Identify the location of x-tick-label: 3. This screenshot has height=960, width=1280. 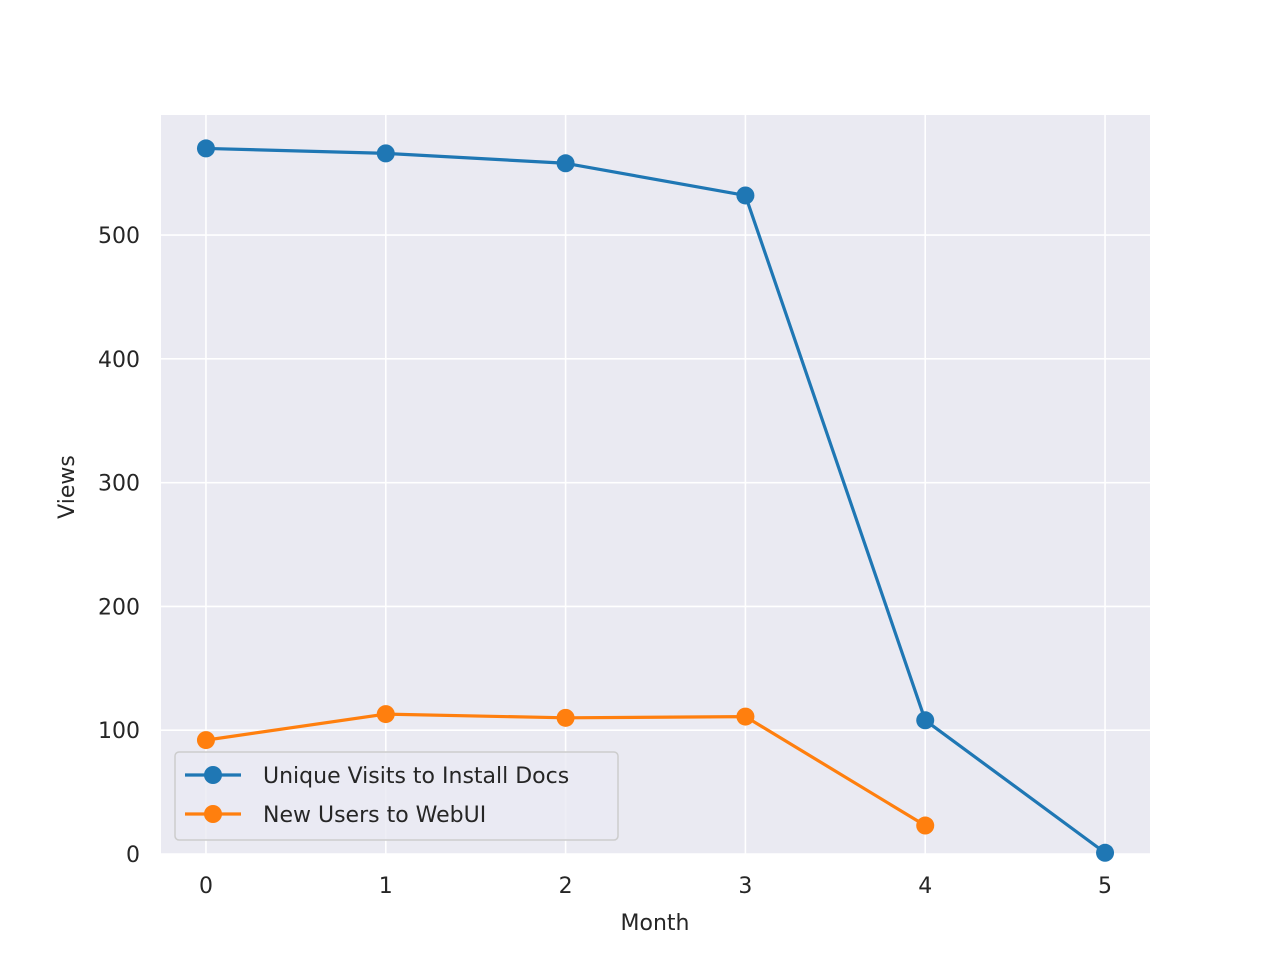
(745, 886).